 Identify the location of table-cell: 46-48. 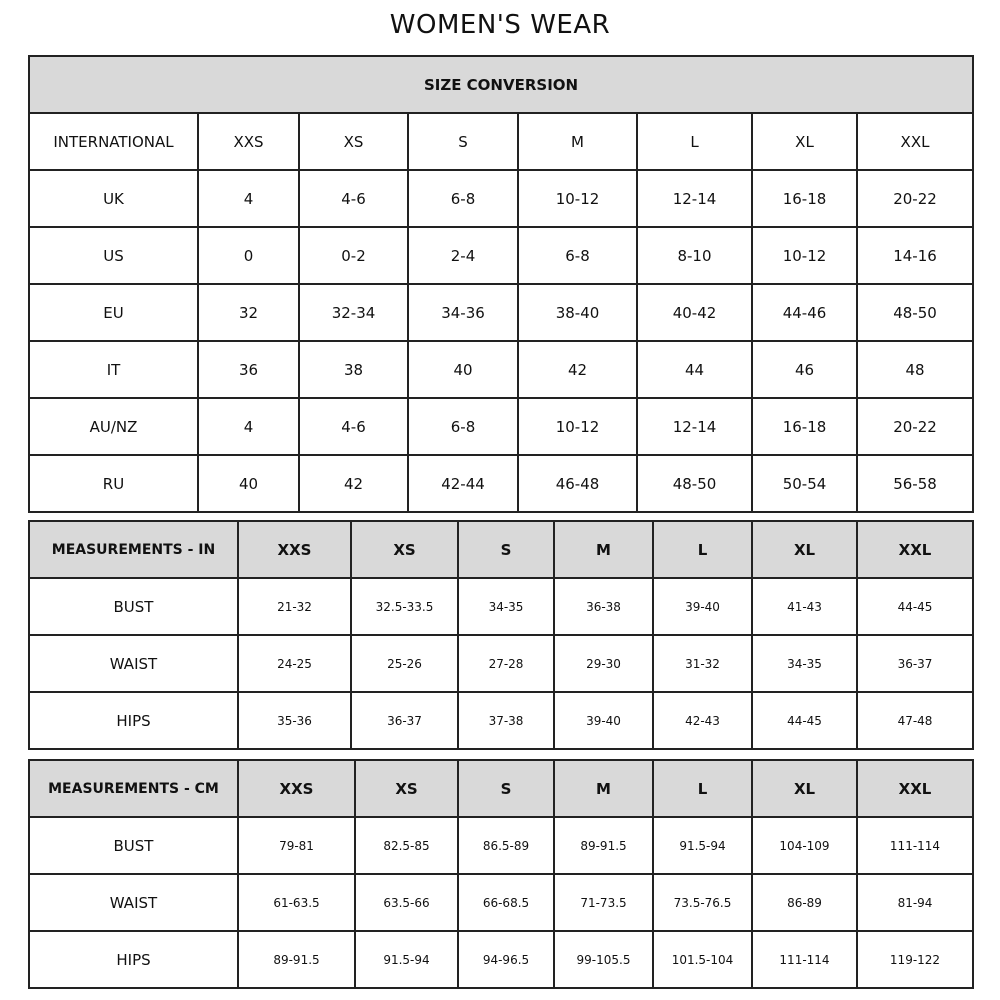
(577, 483).